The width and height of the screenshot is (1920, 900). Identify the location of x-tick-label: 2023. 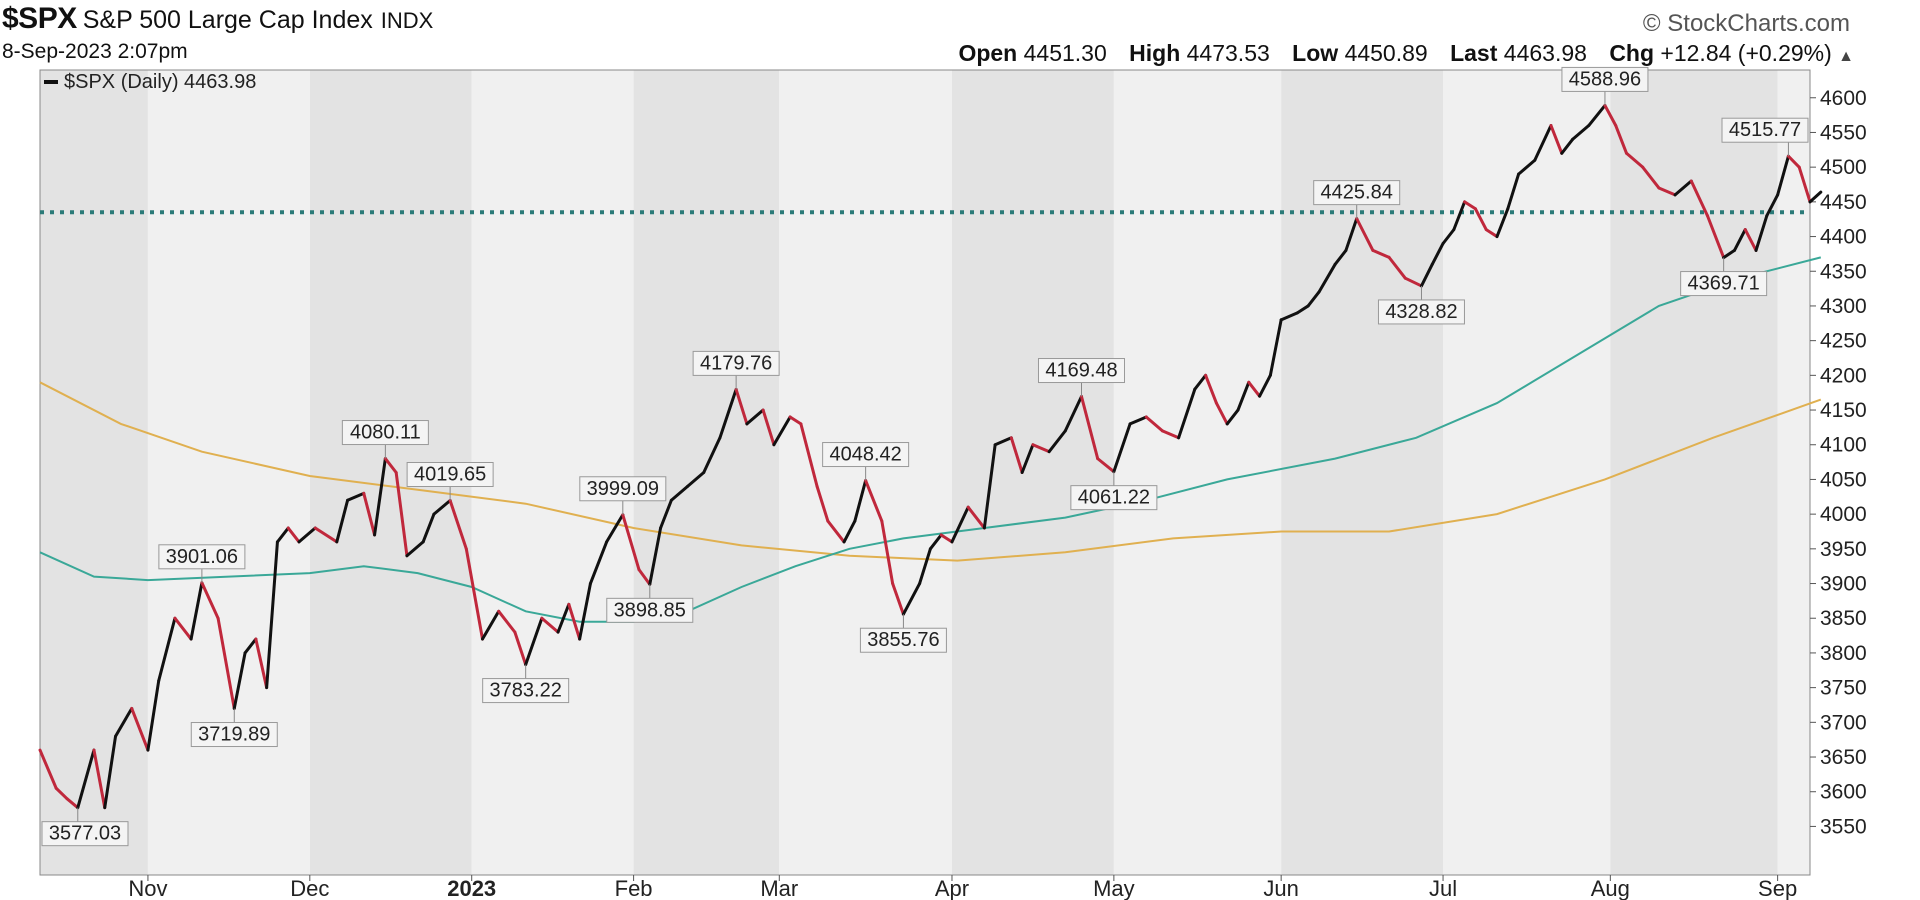
(471, 888).